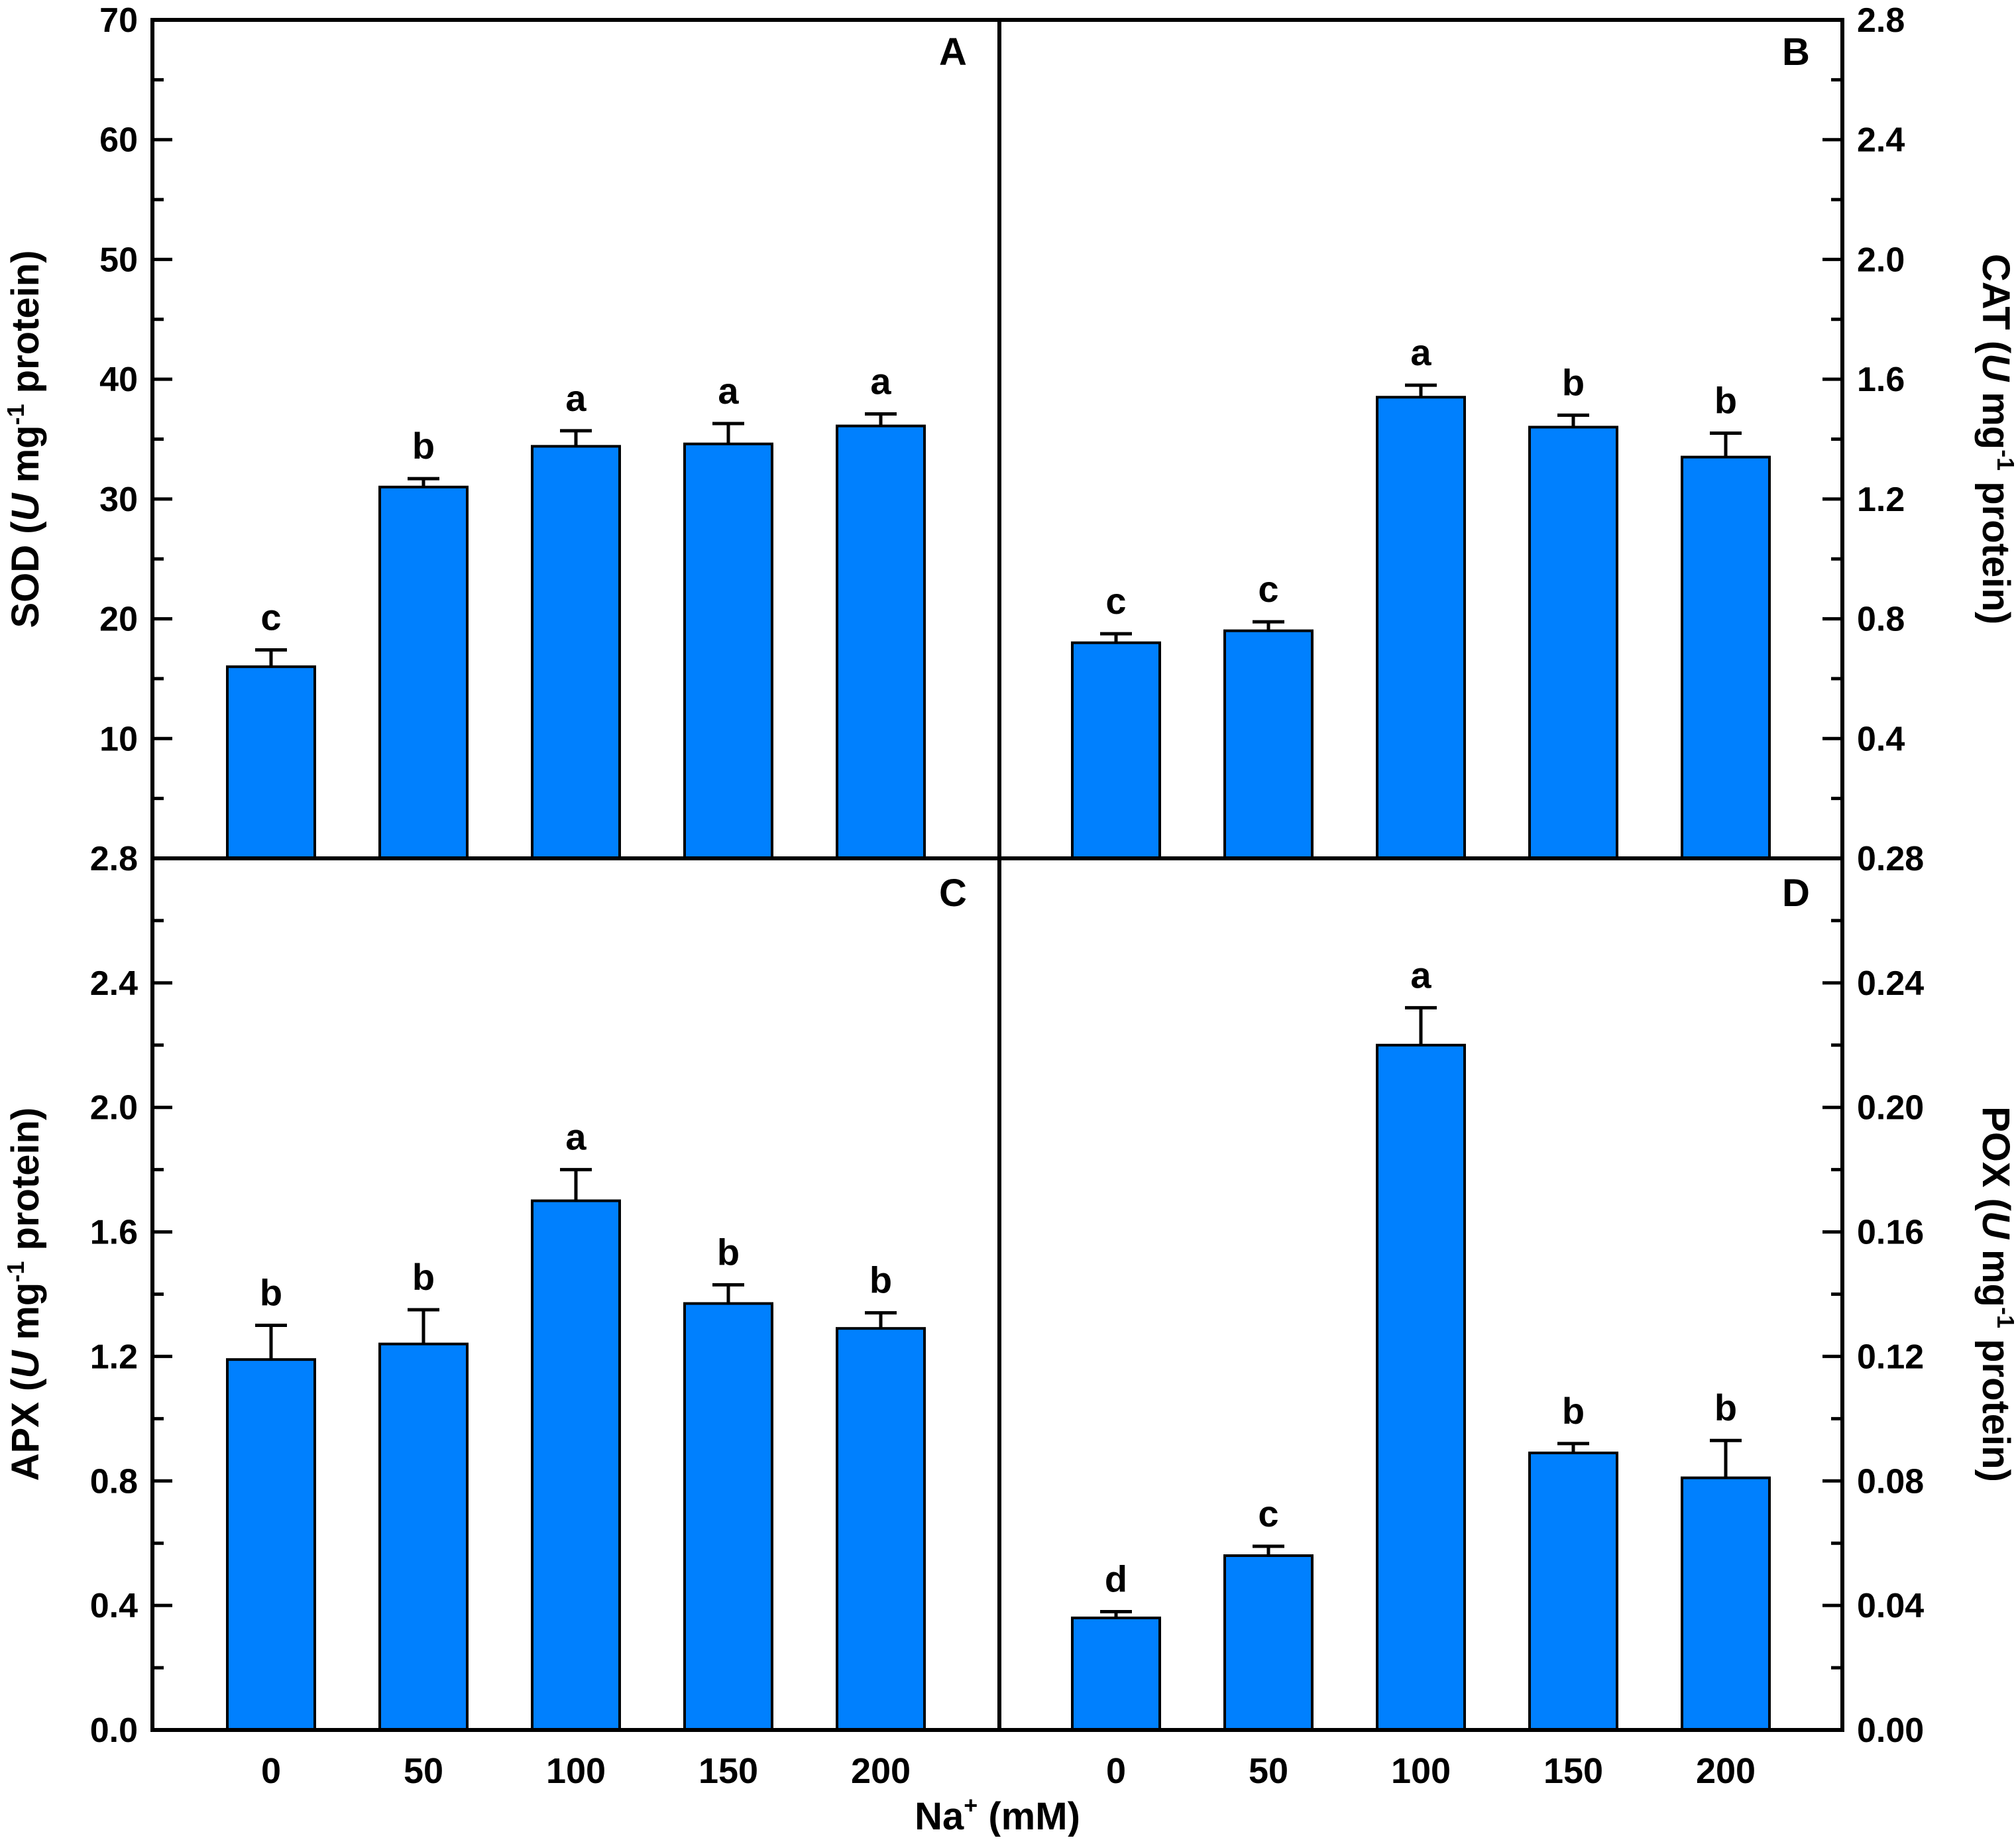 The image size is (2016, 1840). What do you see at coordinates (1796, 52) in the screenshot?
I see `panel-letter-B: B` at bounding box center [1796, 52].